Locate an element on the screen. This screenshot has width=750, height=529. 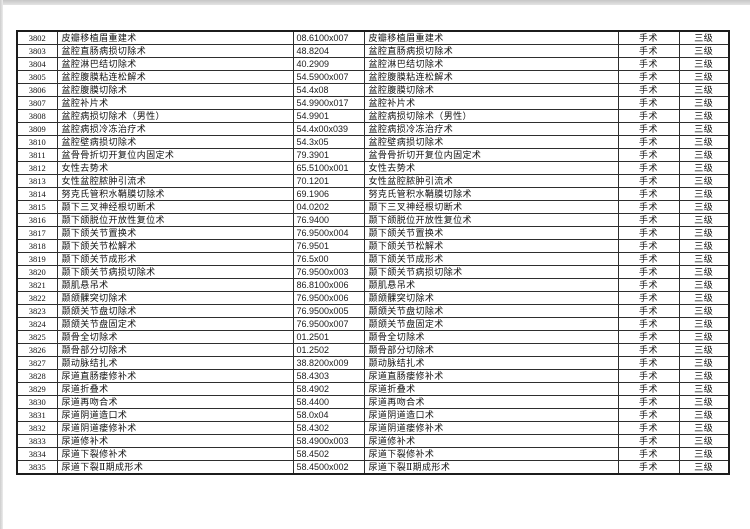
procedure-code-cell: 54.9901 is located at coordinates (328, 116).